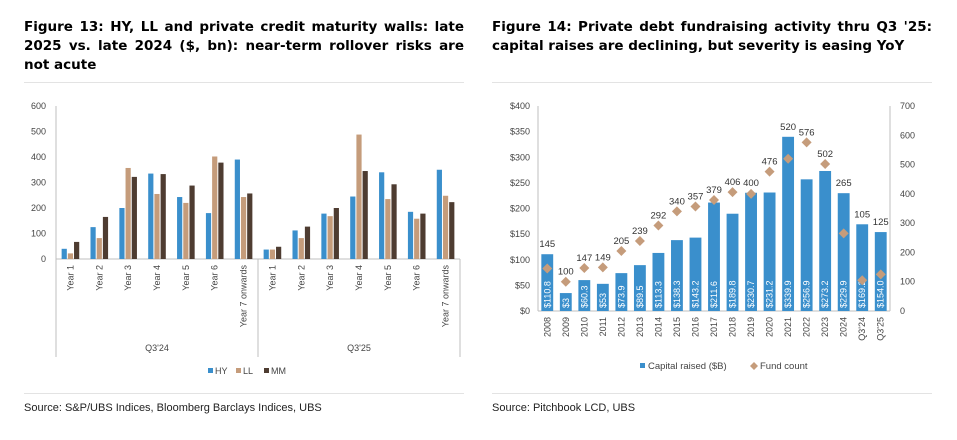  I want to click on x-tick-label: 2022, so click(807, 327).